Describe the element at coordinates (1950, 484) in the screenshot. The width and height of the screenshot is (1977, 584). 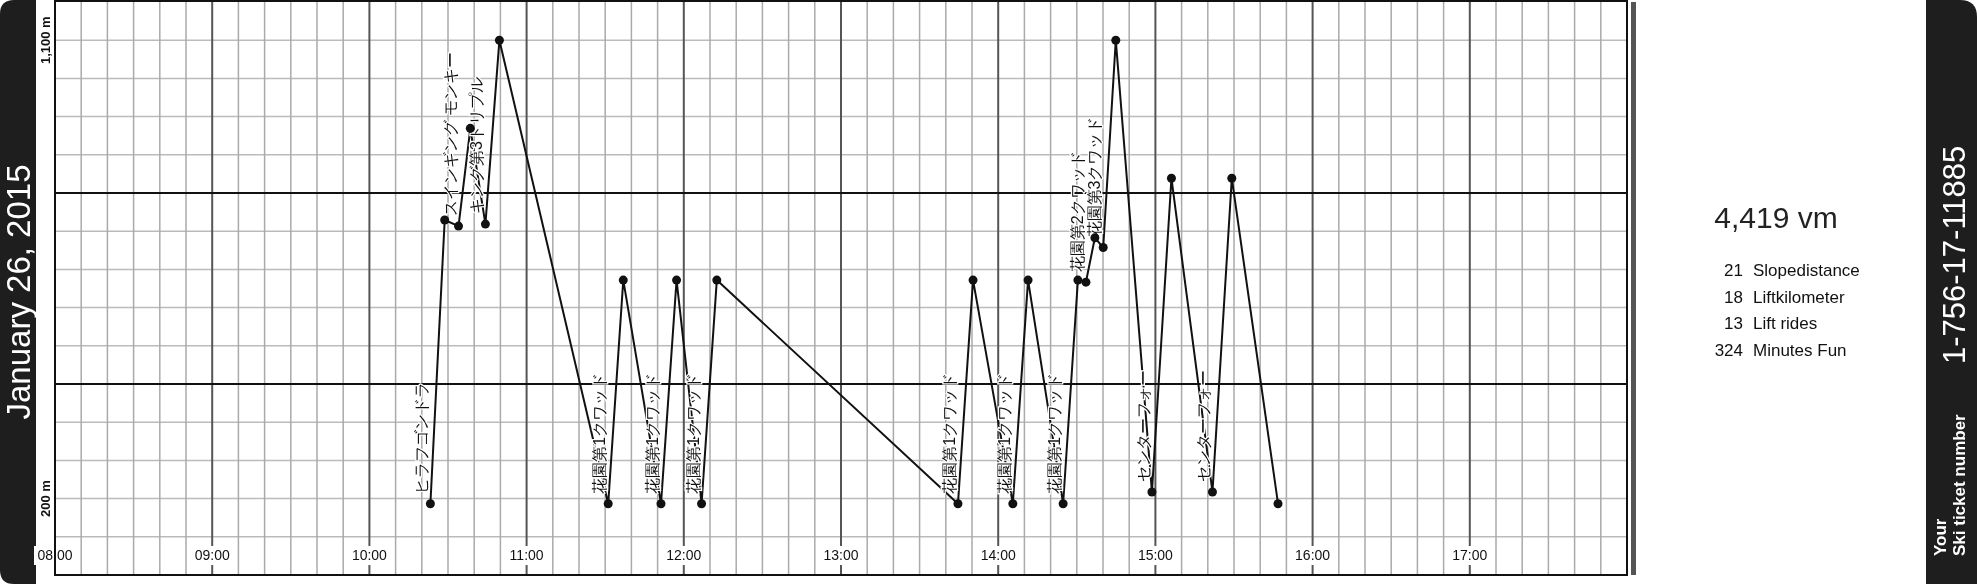
I see `text: Your Ski ticket number` at that location.